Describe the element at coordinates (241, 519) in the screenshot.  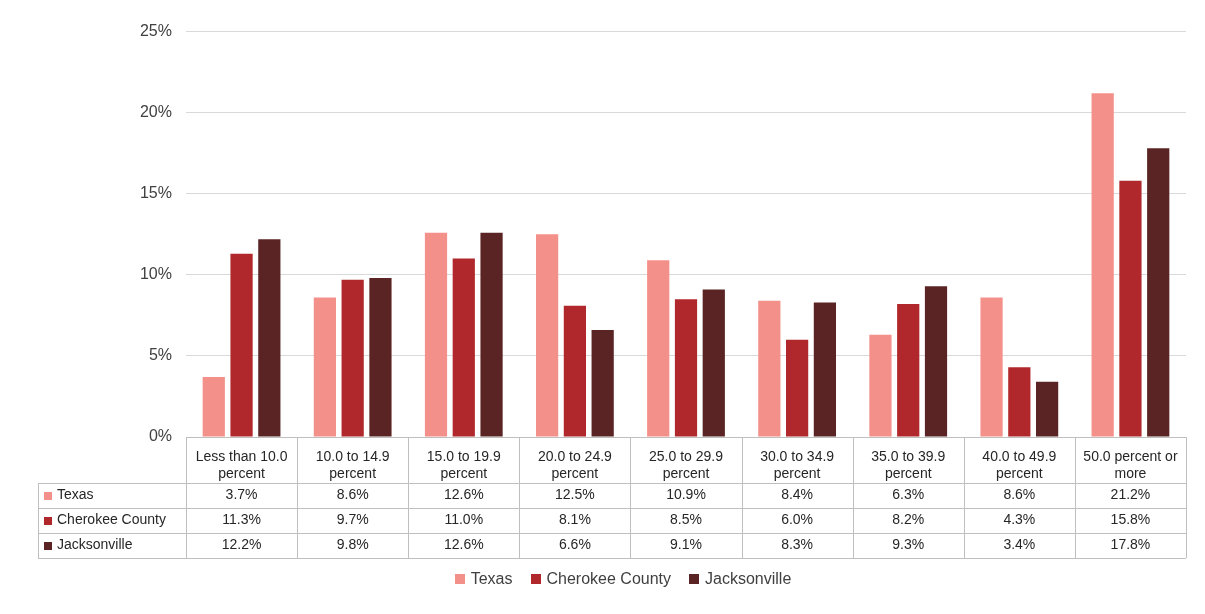
I see `data-label: 11.3%` at that location.